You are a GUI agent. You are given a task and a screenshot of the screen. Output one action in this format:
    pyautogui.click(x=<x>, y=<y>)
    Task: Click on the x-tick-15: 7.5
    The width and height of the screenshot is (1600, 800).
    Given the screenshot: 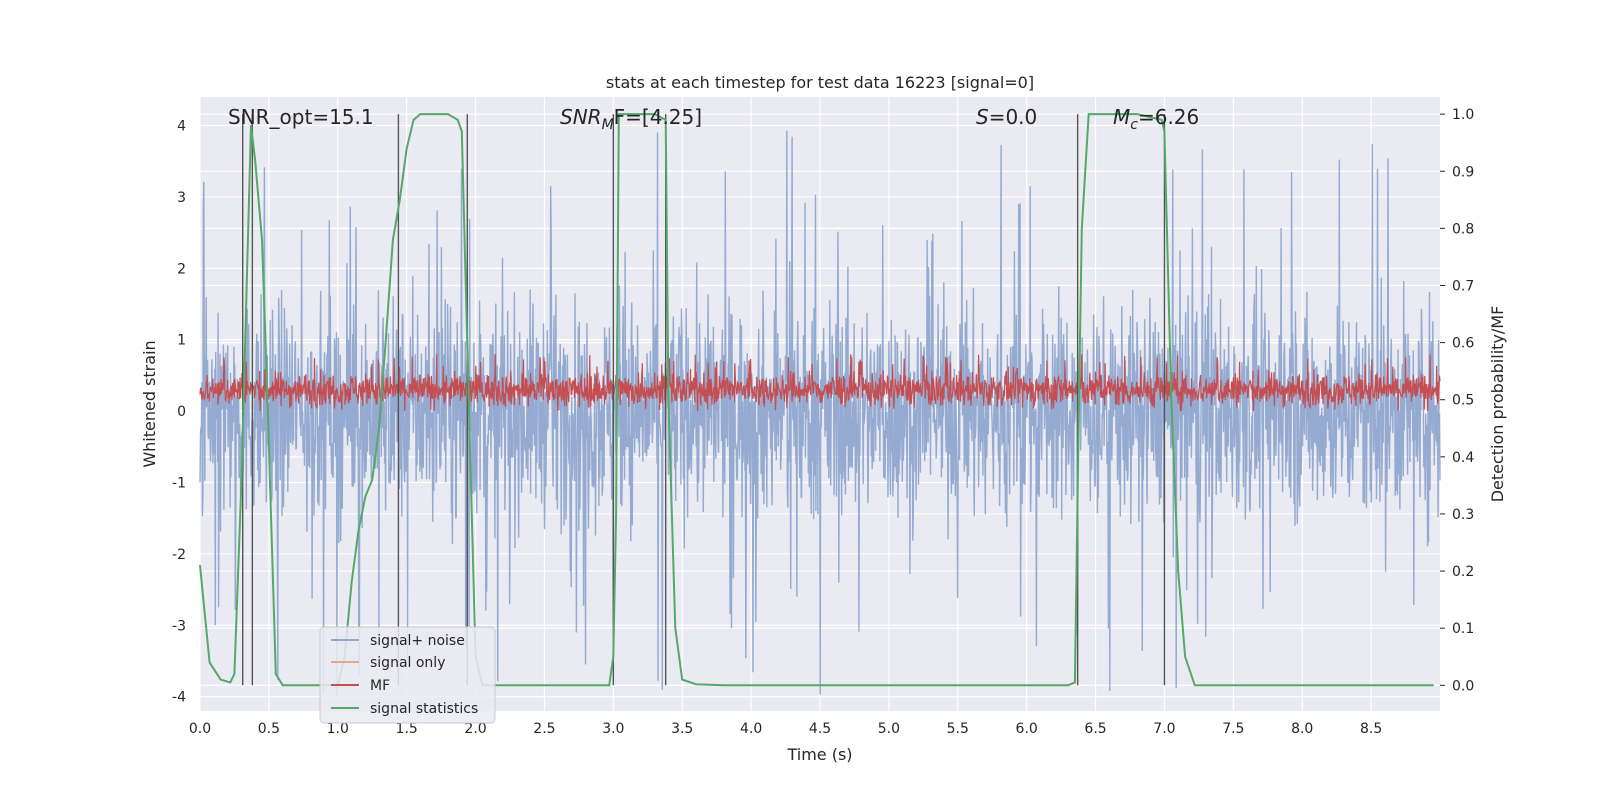 What is the action you would take?
    pyautogui.click(x=1233, y=729)
    